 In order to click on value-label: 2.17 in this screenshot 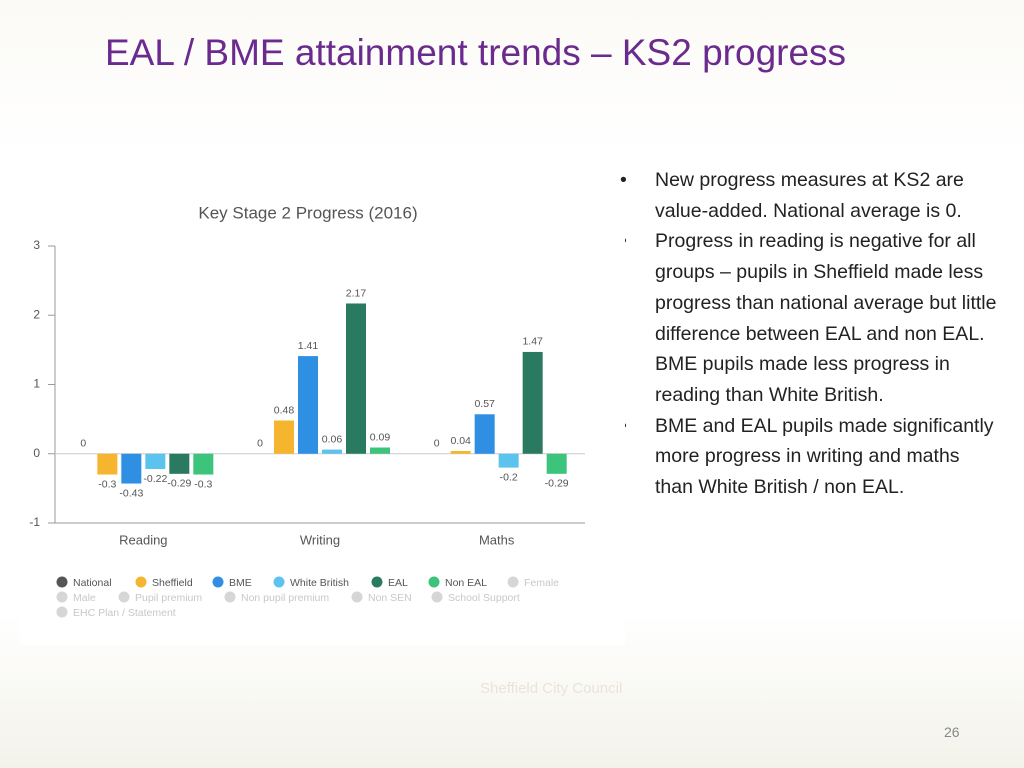, I will do `click(356, 293)`.